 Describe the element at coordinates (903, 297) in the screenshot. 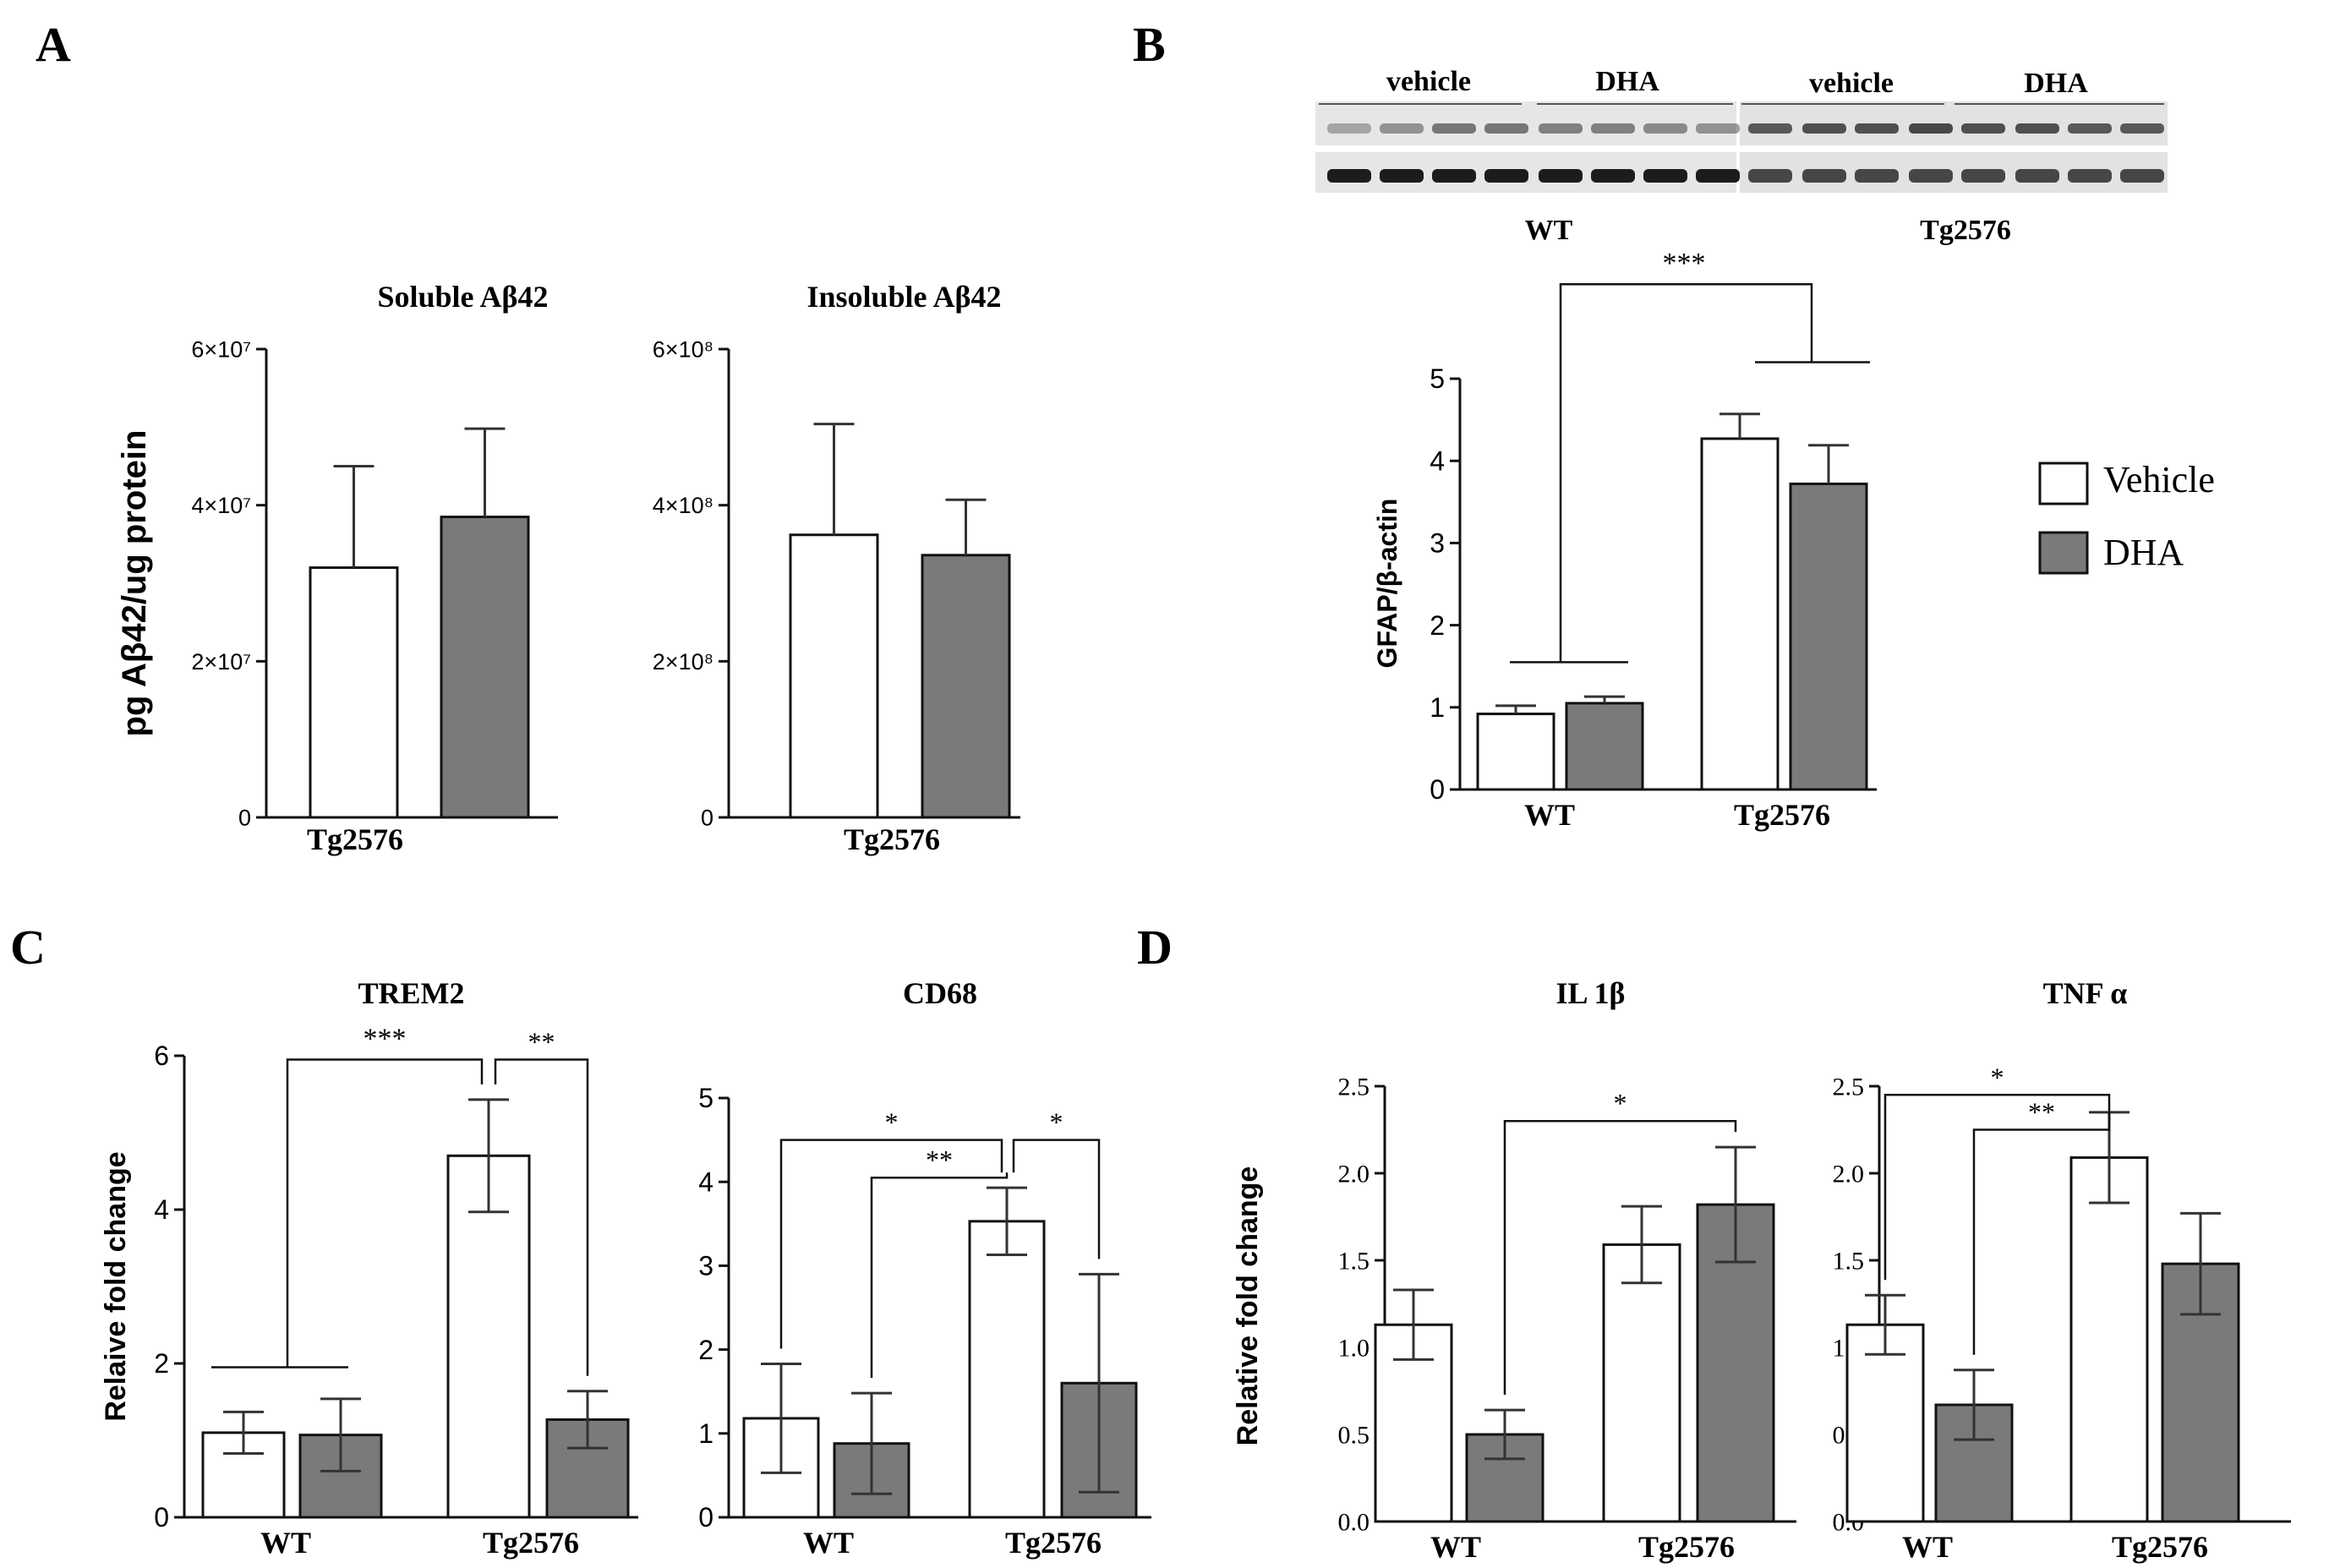

I see `chart-title: Insoluble Aβ42` at that location.